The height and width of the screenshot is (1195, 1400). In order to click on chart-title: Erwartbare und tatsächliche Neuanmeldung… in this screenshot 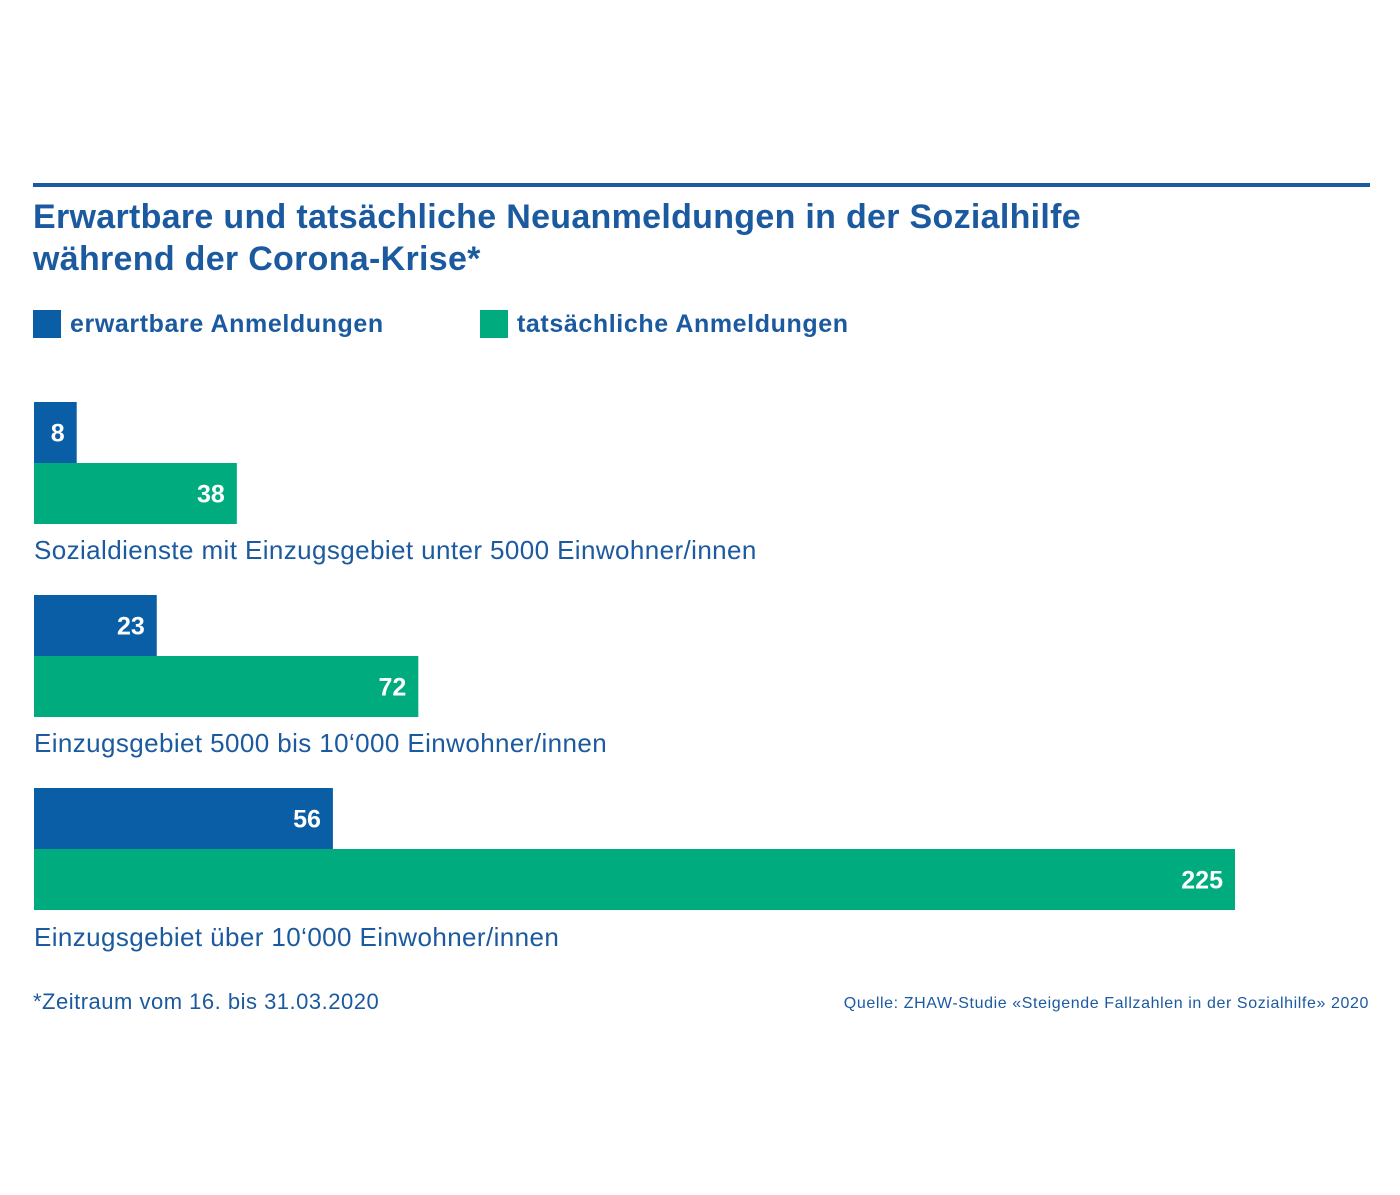, I will do `click(683, 238)`.